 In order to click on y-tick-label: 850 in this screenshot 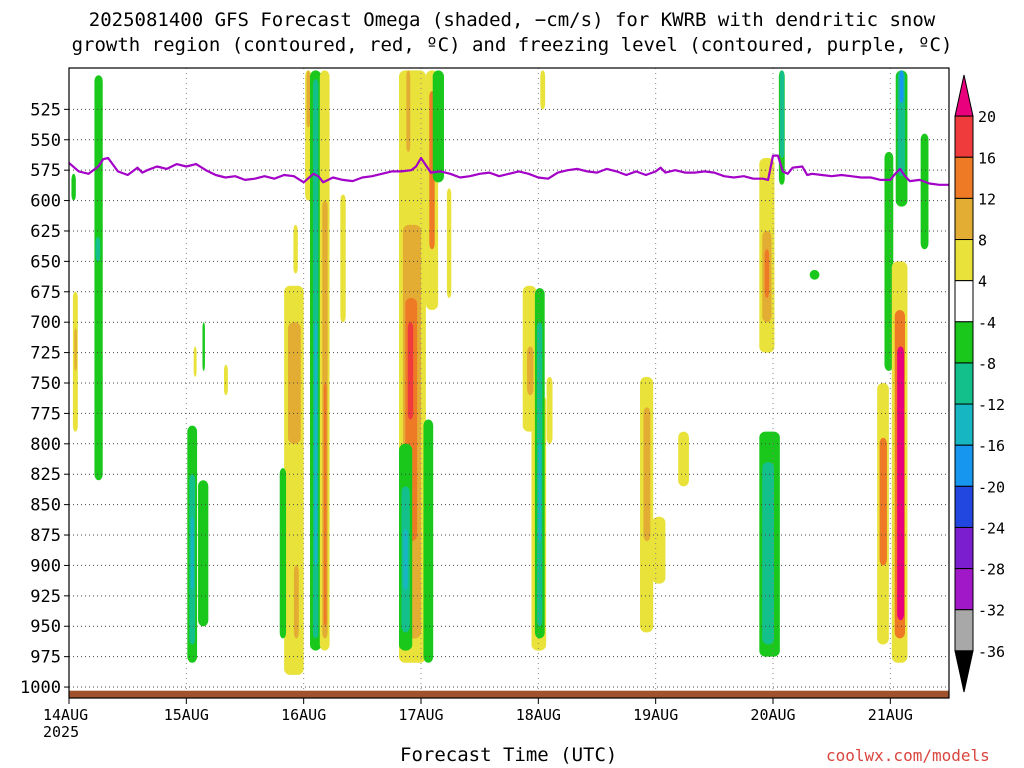, I will do `click(45, 506)`.